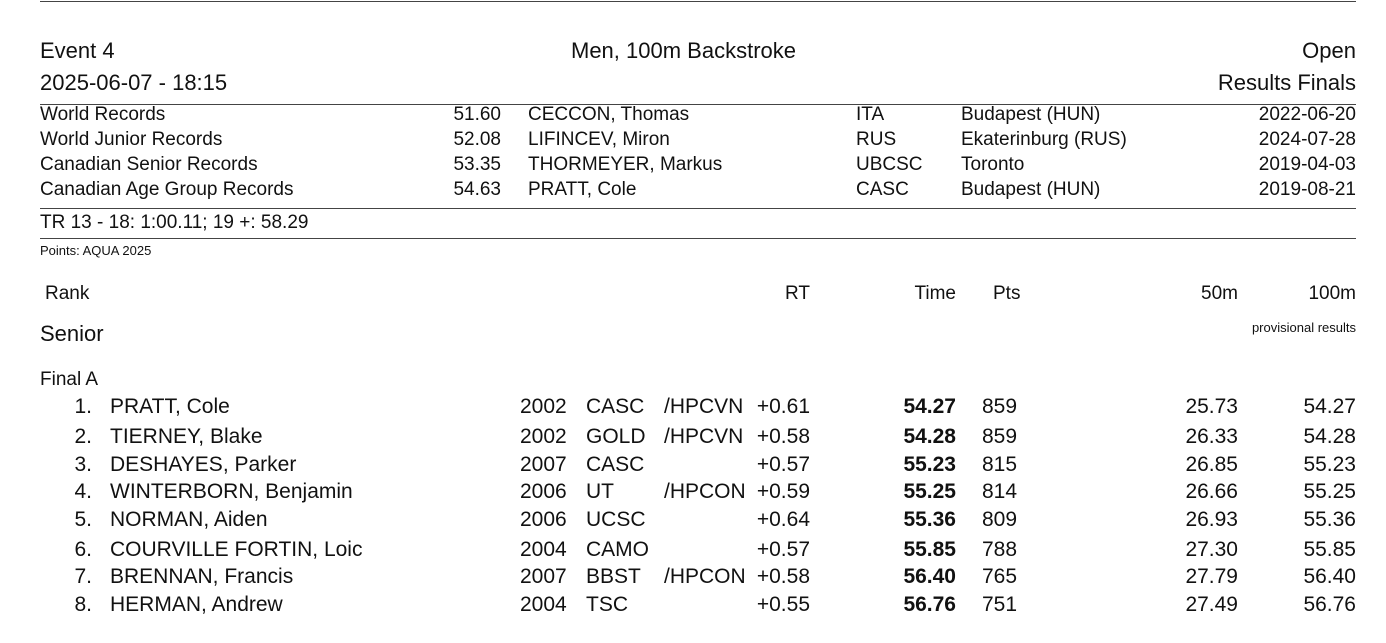 The image size is (1386, 643). Describe the element at coordinates (477, 114) in the screenshot. I see `record-time: 51.60` at that location.